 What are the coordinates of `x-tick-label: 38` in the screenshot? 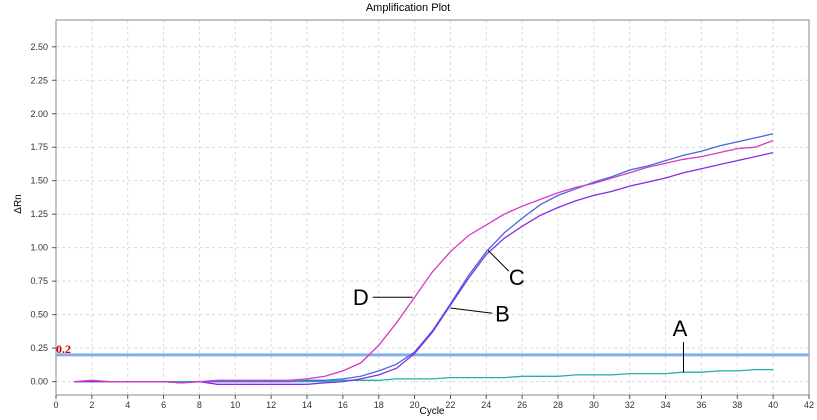 It's located at (737, 405).